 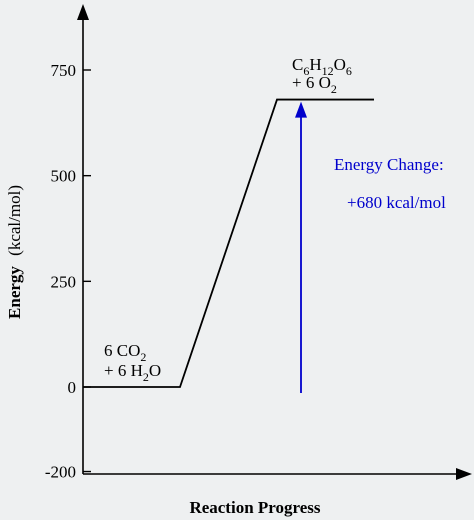 I want to click on reactants-line-2: + 6 H2O, so click(x=132, y=372).